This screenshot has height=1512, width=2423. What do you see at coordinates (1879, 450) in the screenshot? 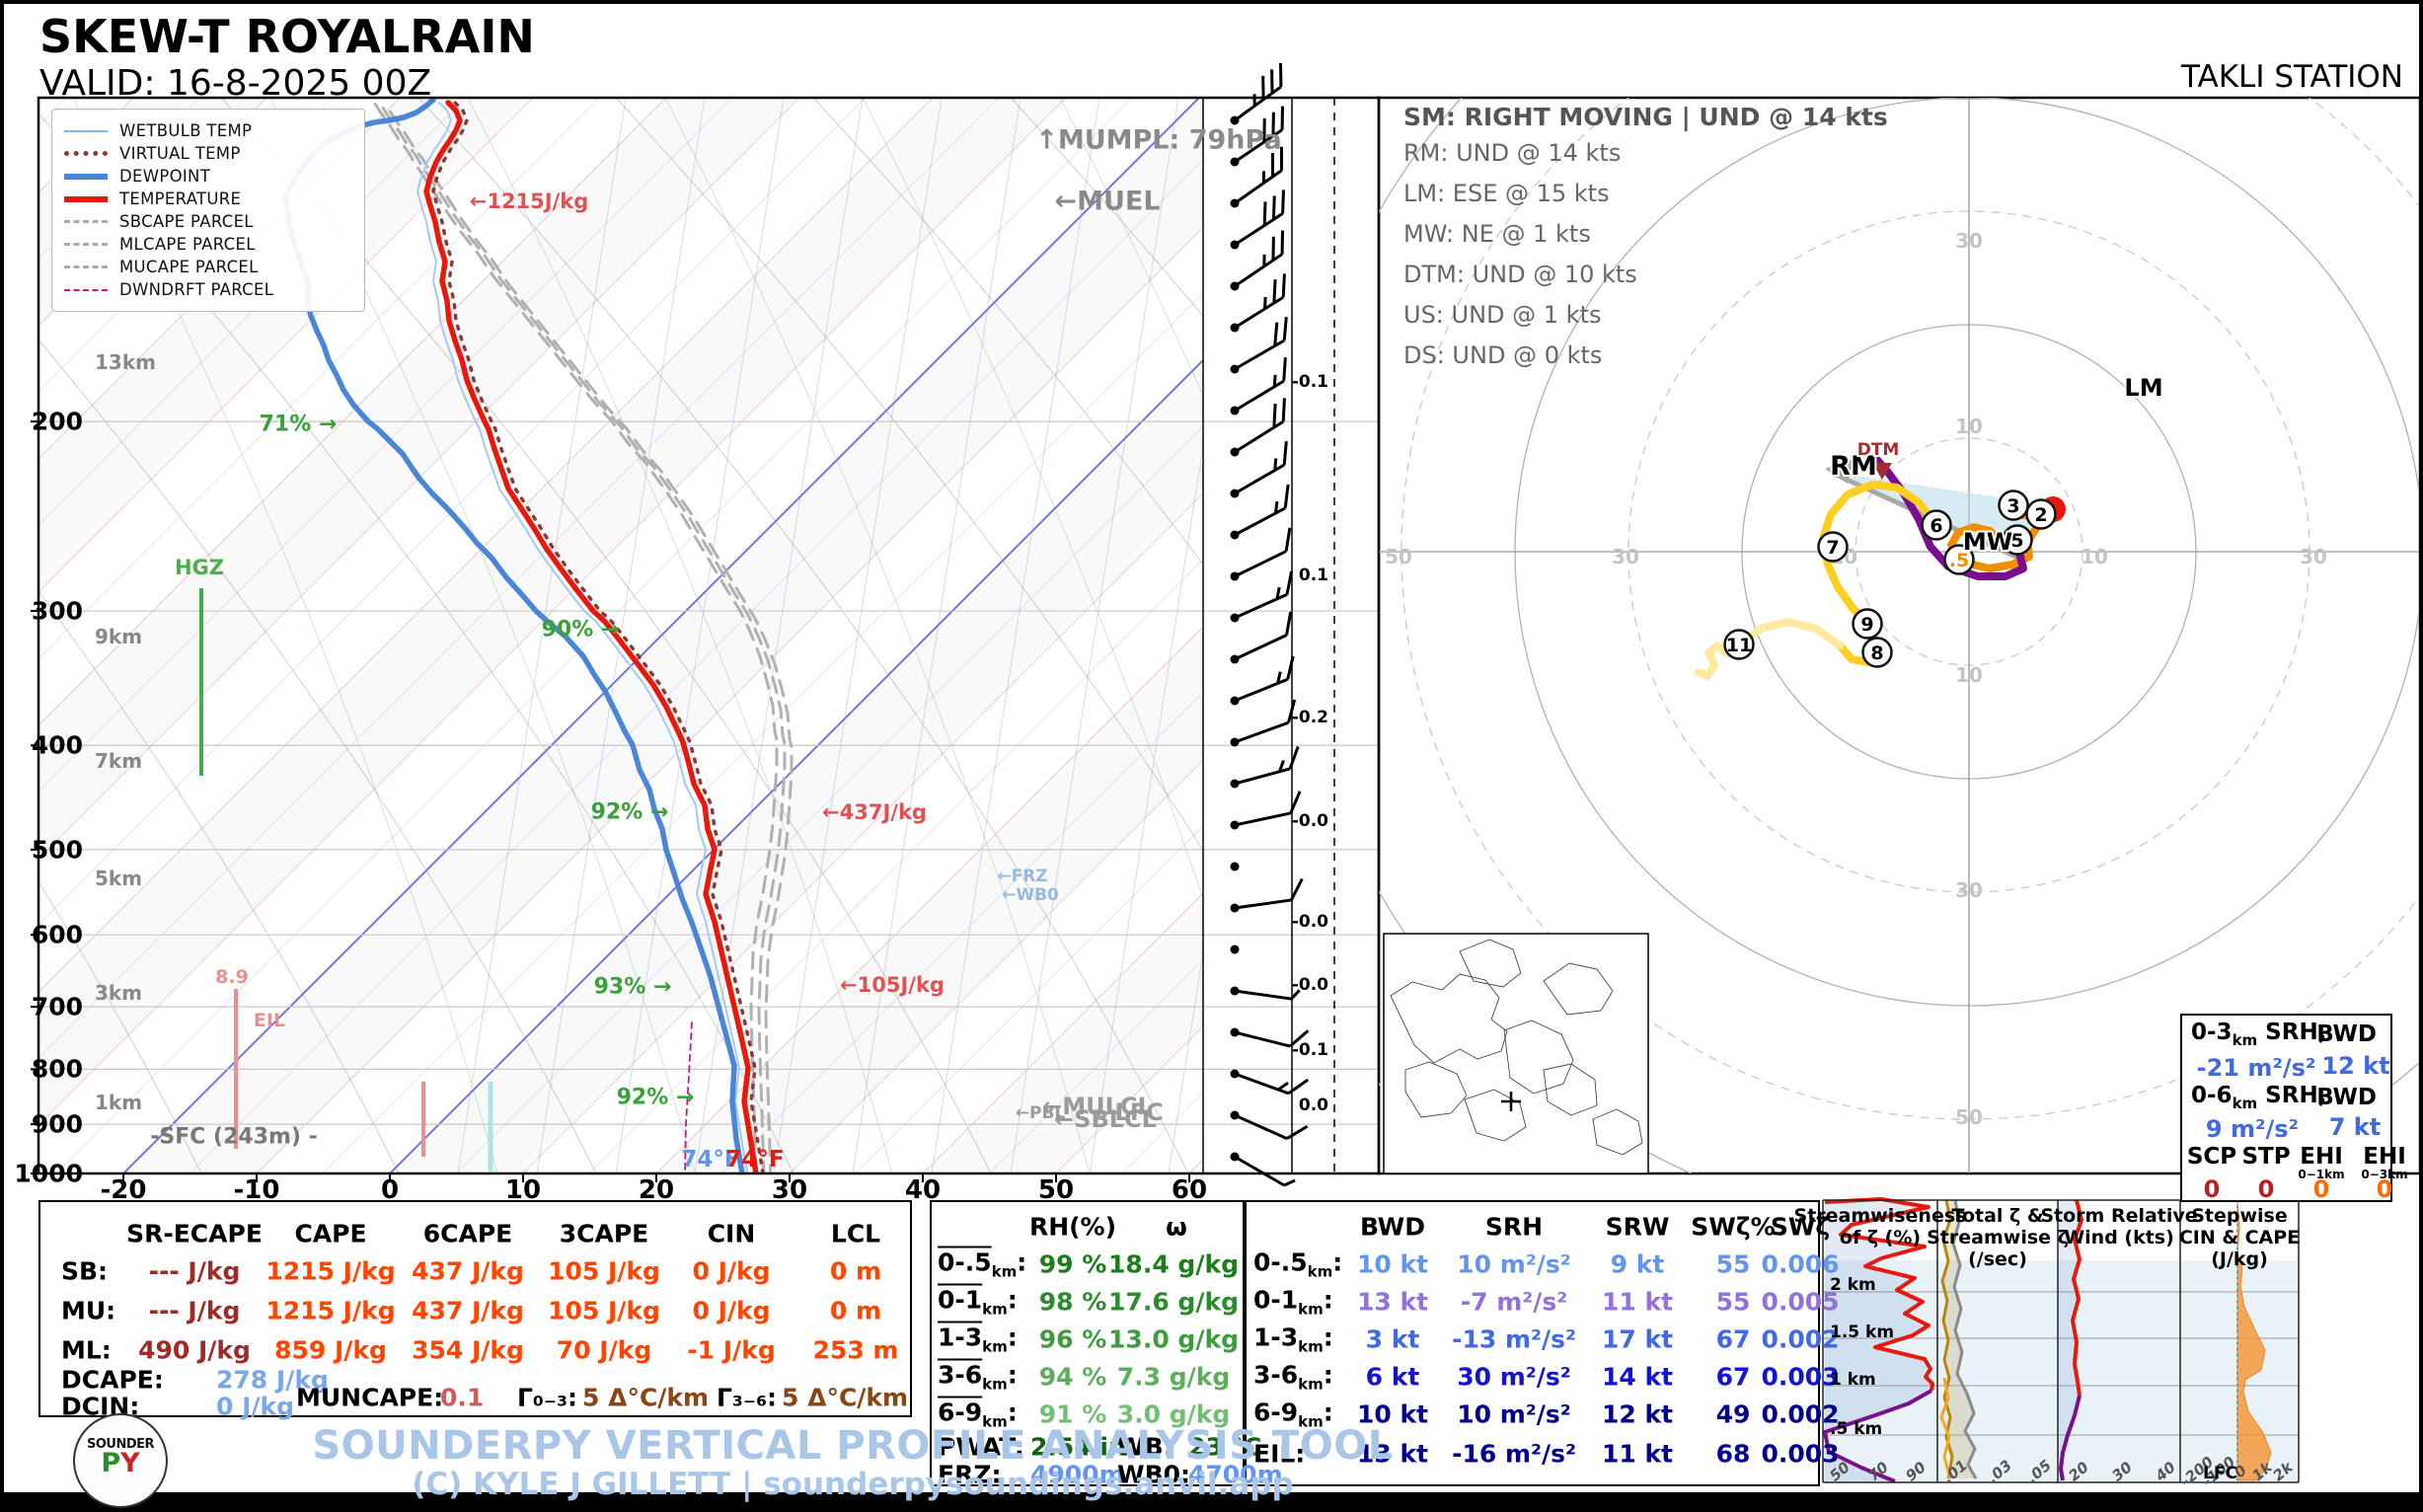
I see `hodo-point-label-dtm: DTM` at bounding box center [1879, 450].